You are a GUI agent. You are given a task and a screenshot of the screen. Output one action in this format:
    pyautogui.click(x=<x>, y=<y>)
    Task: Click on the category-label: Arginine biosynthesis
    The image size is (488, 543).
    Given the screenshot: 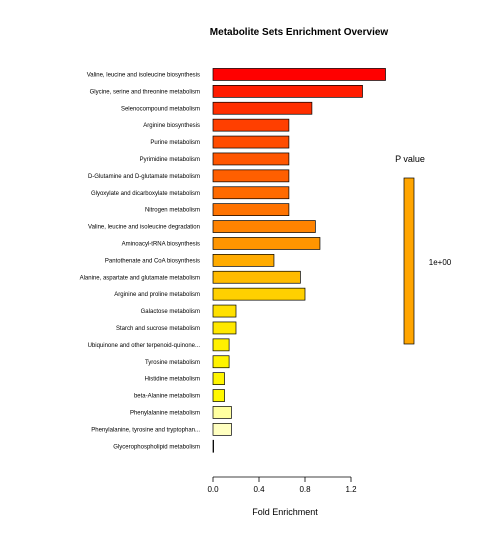 What is the action you would take?
    pyautogui.click(x=171, y=126)
    